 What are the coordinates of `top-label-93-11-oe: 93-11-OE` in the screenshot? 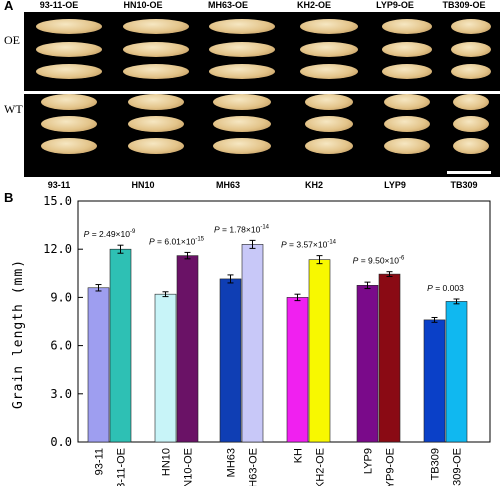 It's located at (59, 5).